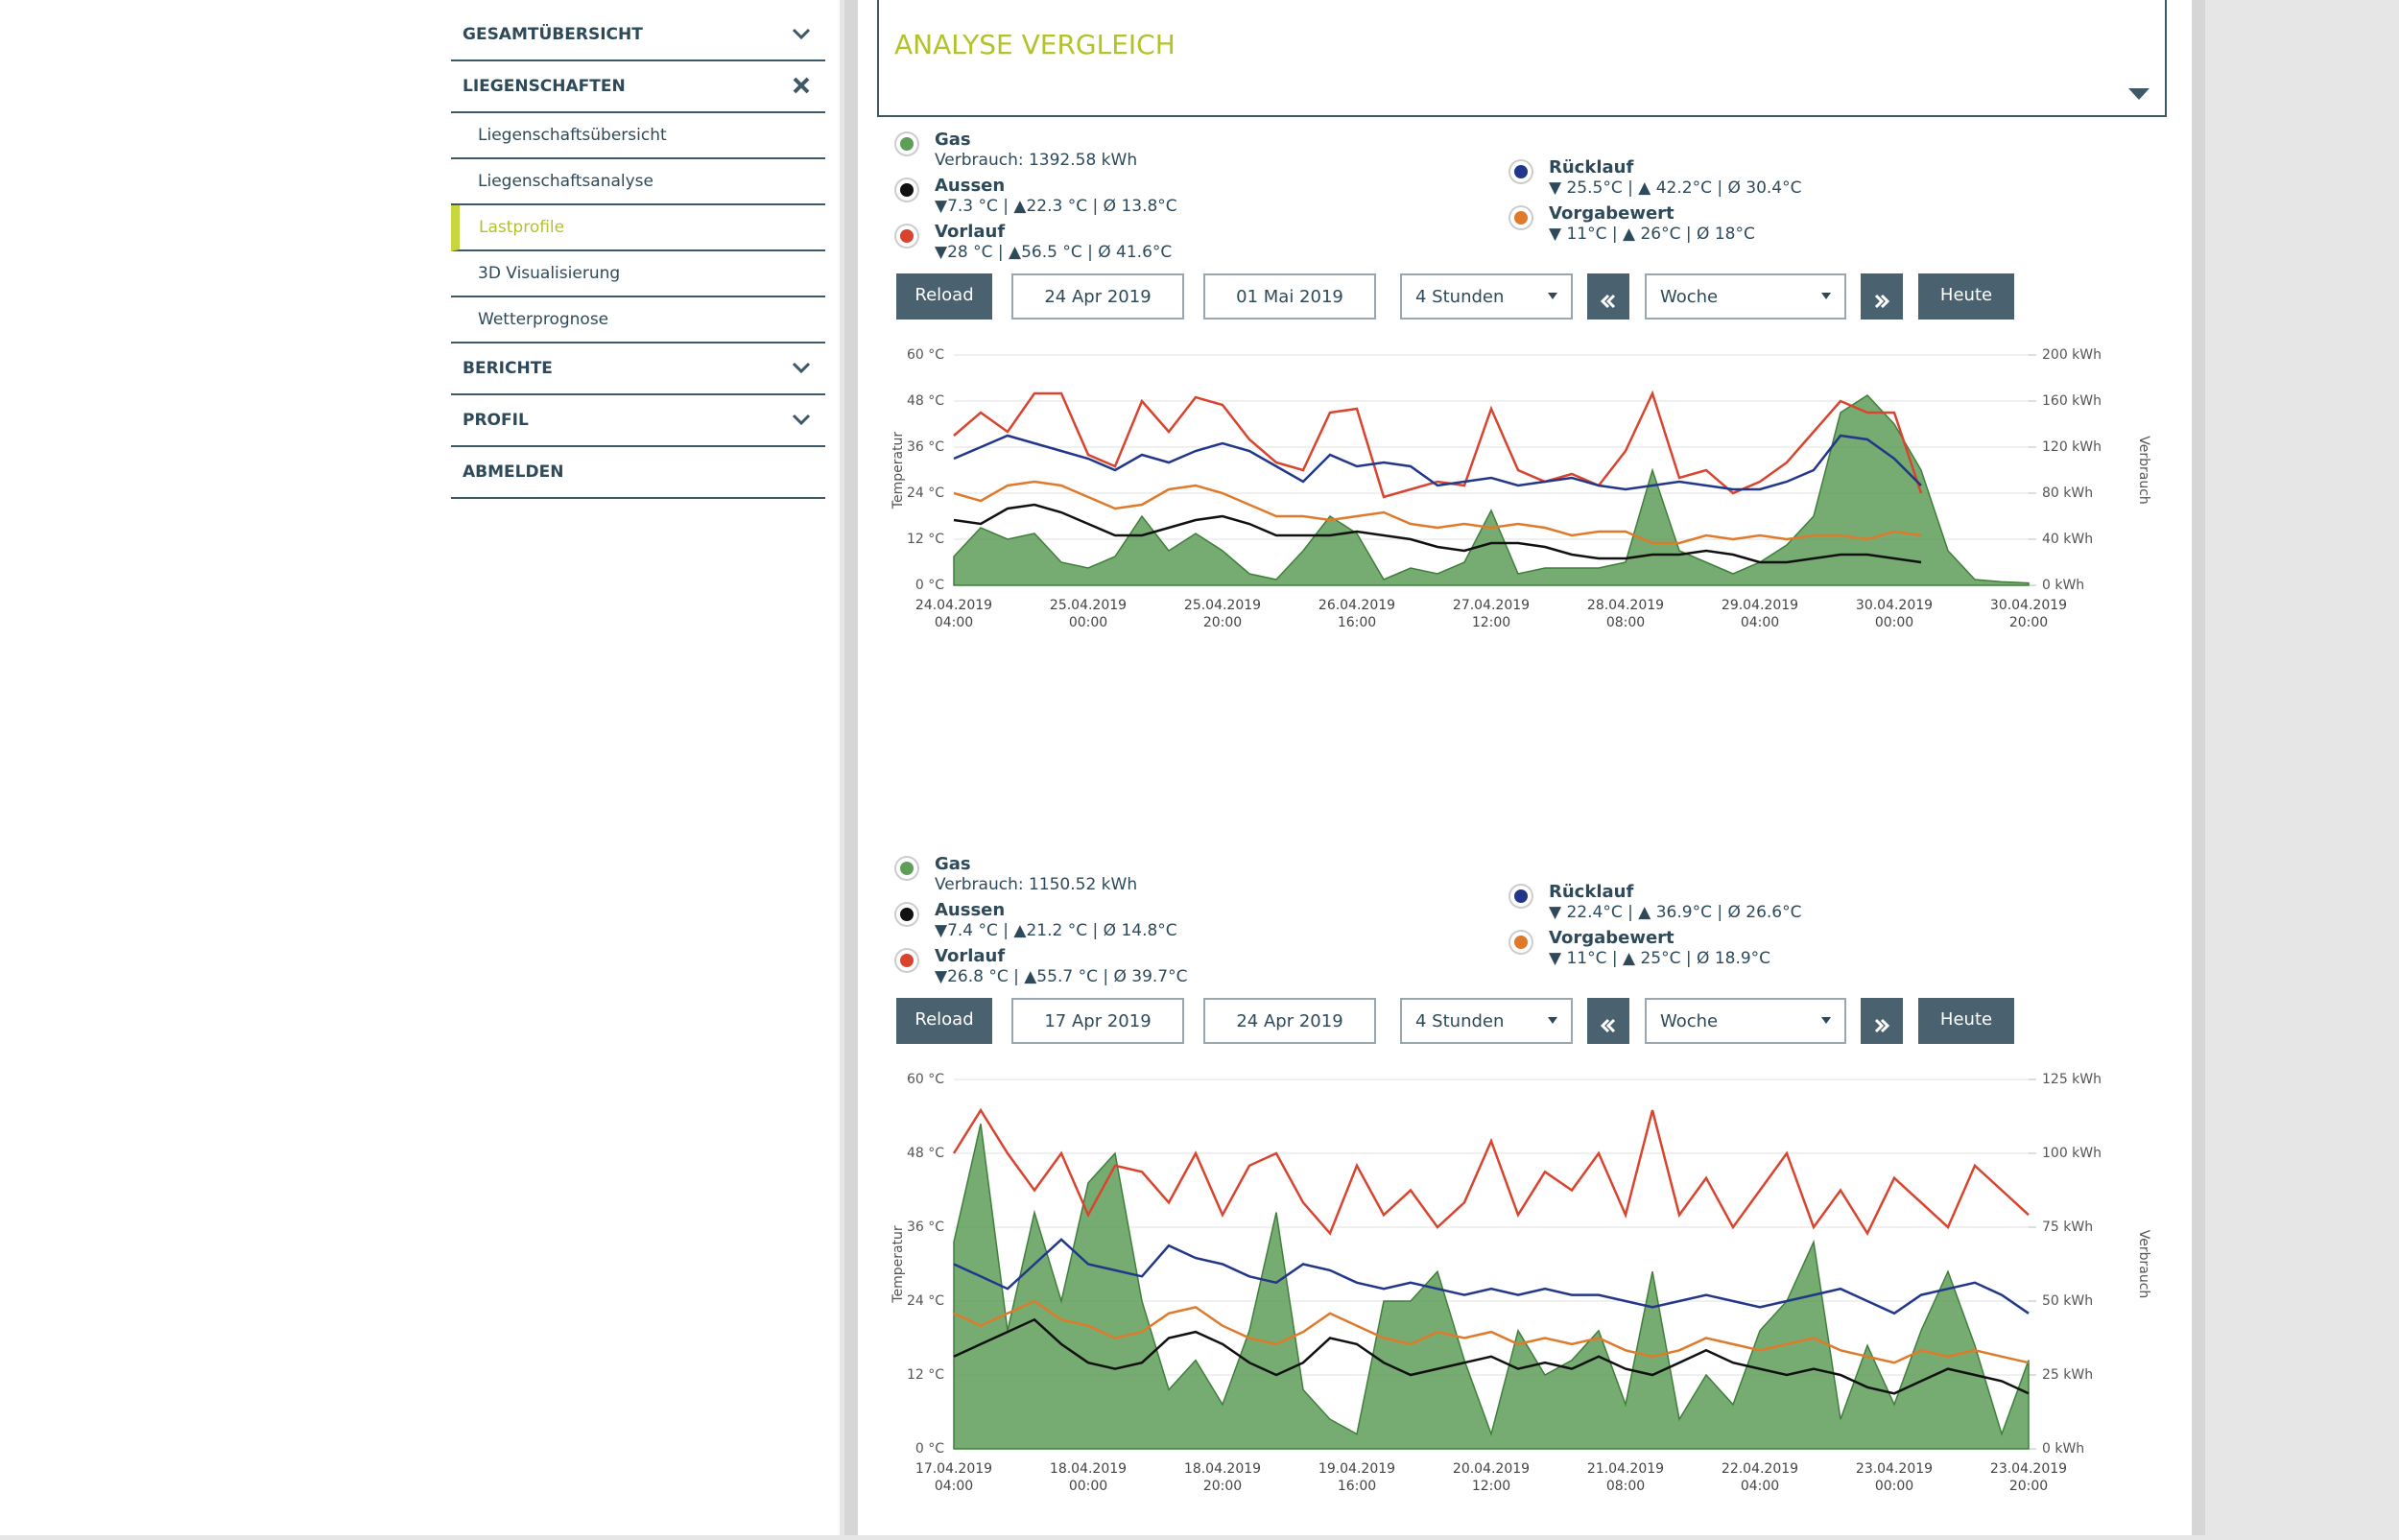 This screenshot has width=2399, height=1540. Describe the element at coordinates (1097, 1021) in the screenshot. I see `date-from: 17 Apr 2019` at that location.